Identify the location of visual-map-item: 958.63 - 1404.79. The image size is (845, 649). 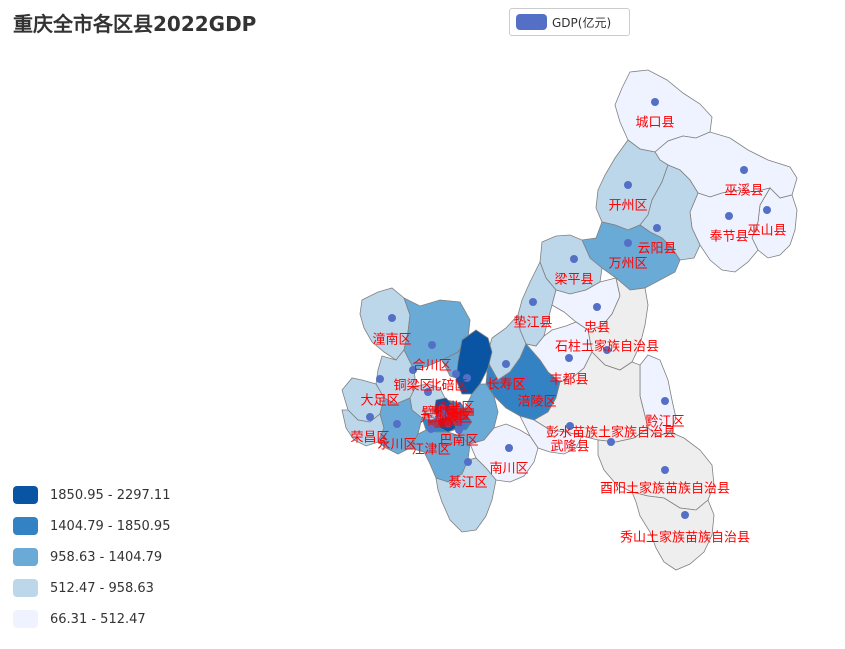
(87, 557).